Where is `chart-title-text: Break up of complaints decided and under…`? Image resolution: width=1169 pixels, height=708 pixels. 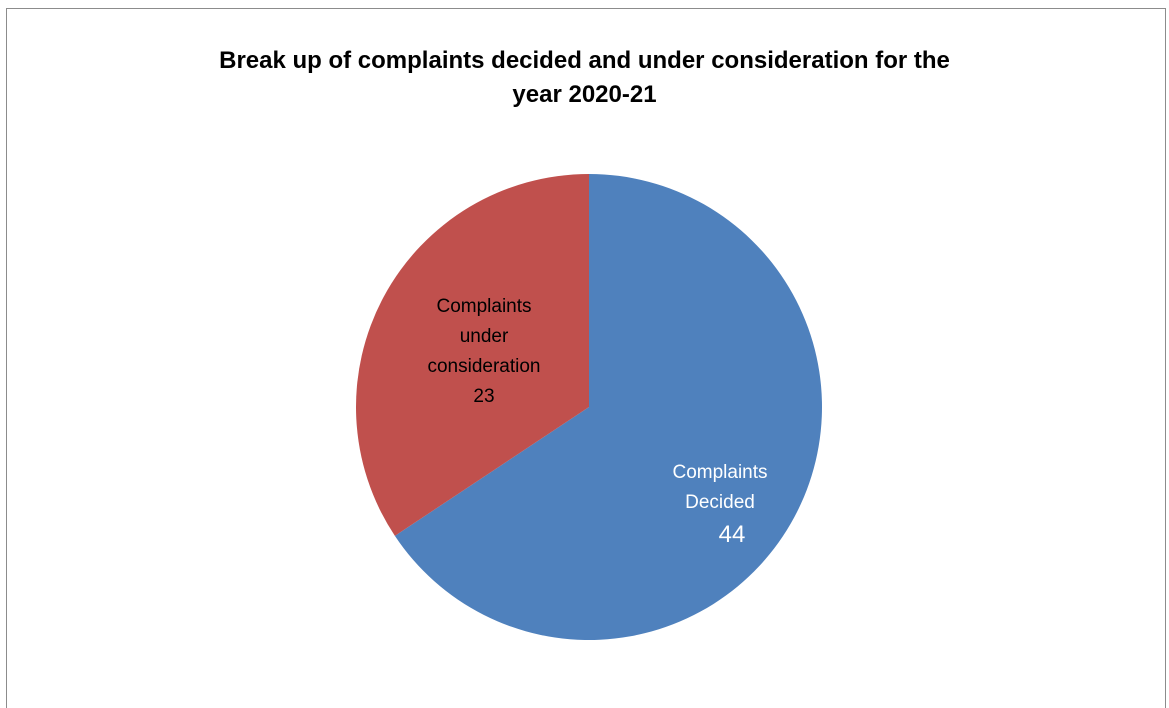 chart-title-text: Break up of complaints decided and under… is located at coordinates (584, 77).